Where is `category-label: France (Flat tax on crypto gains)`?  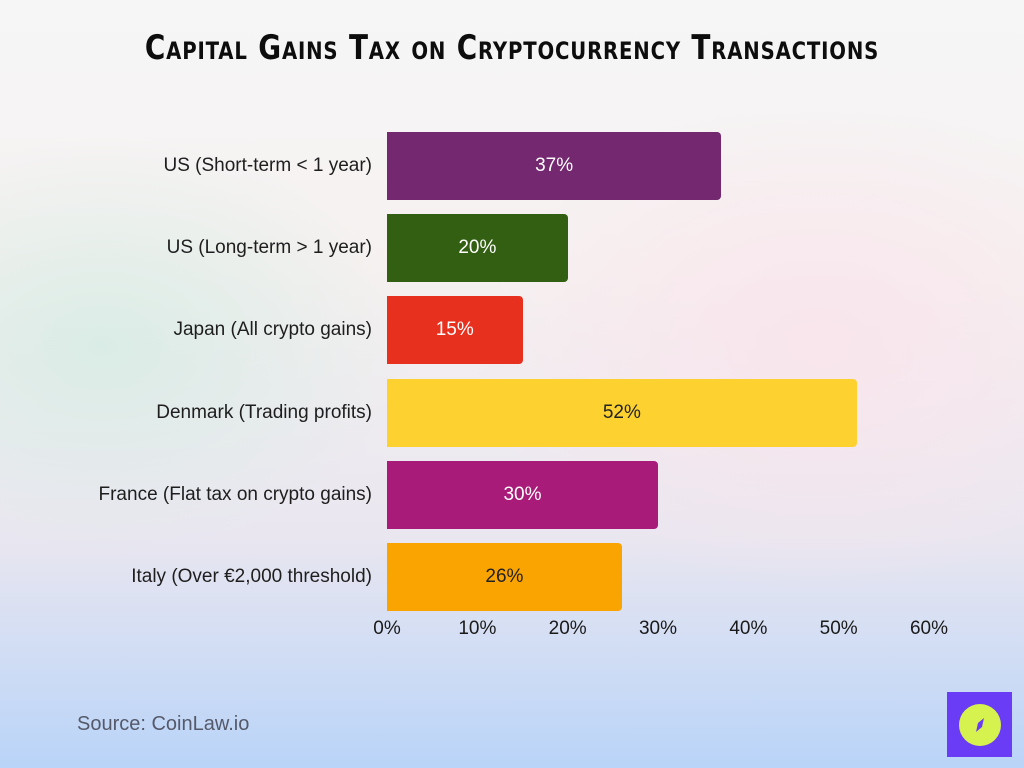 category-label: France (Flat tax on crypto gains) is located at coordinates (235, 494).